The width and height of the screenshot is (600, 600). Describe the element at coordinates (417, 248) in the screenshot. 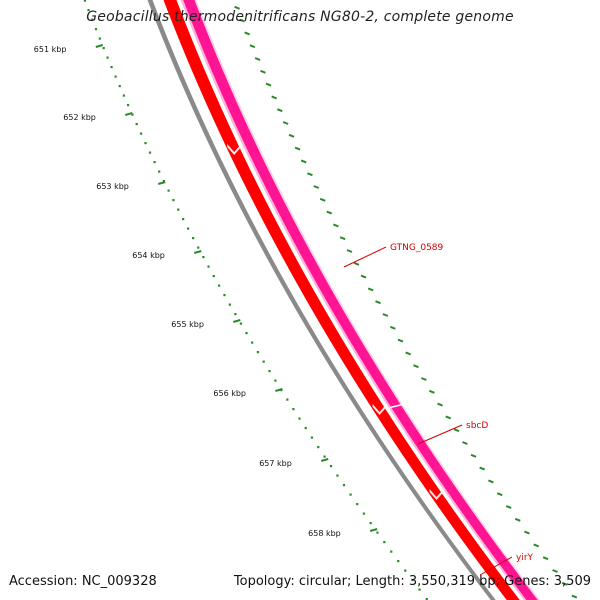

I see `gene-label-gtng_0589: GTNG_0589` at that location.